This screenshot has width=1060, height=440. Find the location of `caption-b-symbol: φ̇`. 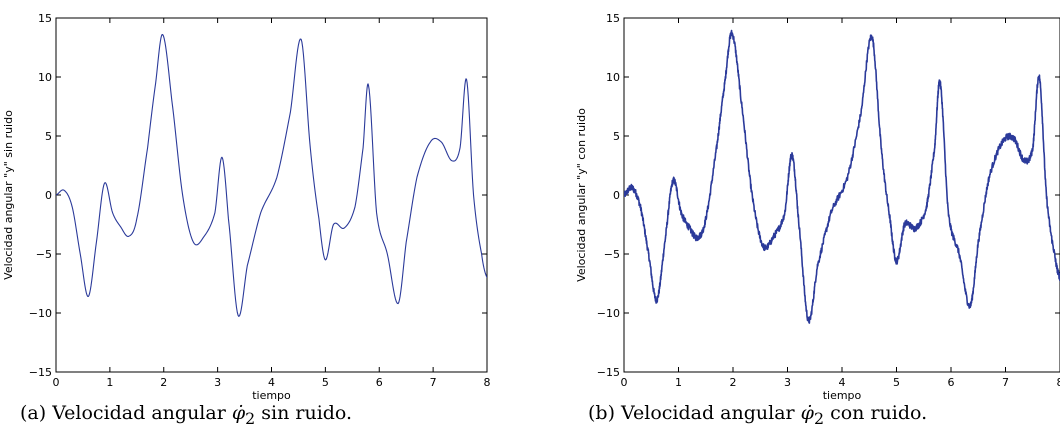

caption-b-symbol: φ̇ is located at coordinates (807, 413).